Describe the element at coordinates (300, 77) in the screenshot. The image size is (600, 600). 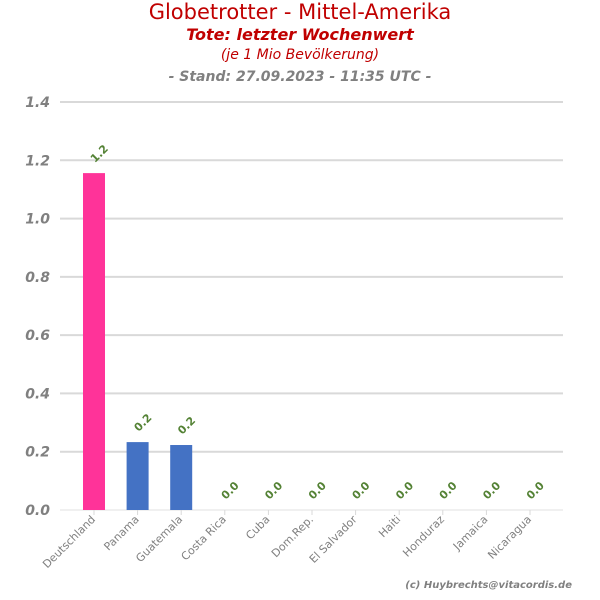
I see `chart-timestamp: - Stand: 27.09.2023 - 11:35 UTC -` at that location.